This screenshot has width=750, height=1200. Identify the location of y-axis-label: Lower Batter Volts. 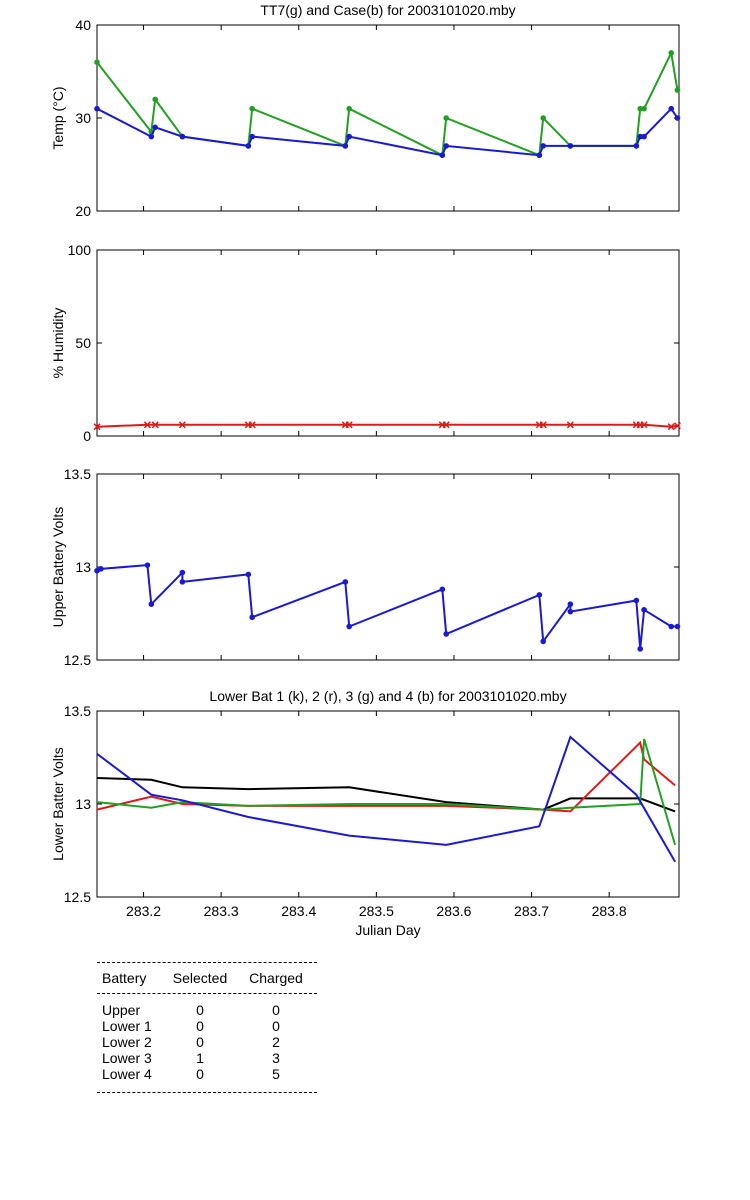
(58, 804).